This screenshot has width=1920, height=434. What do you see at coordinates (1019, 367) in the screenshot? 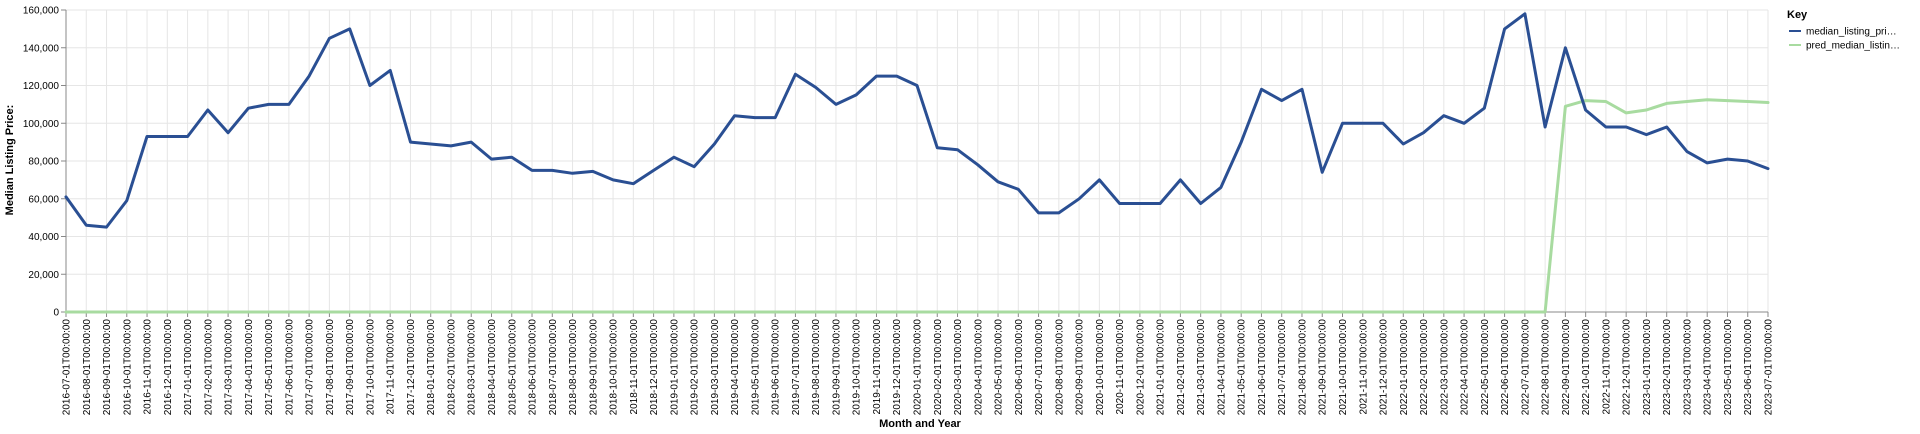
I see `x-tick-label: 2020-06-01T00:00:00` at bounding box center [1019, 367].